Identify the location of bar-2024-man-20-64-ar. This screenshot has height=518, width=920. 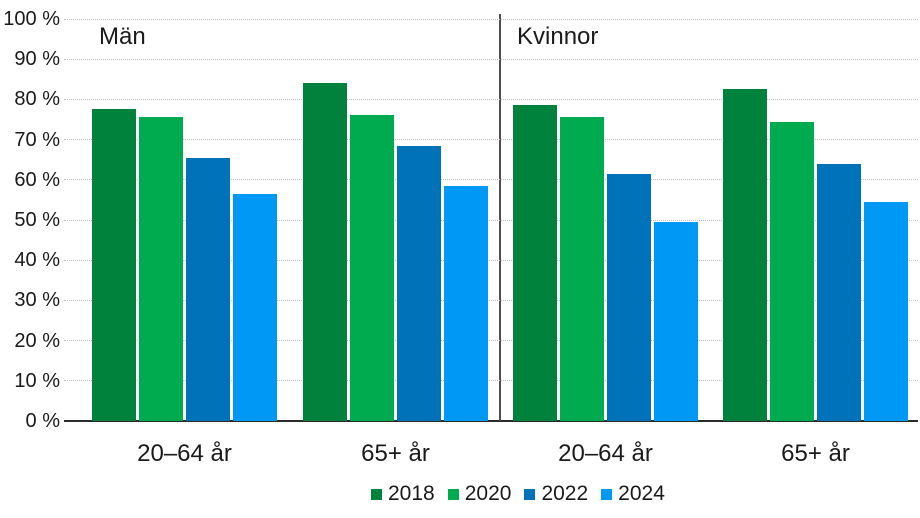
(255, 307).